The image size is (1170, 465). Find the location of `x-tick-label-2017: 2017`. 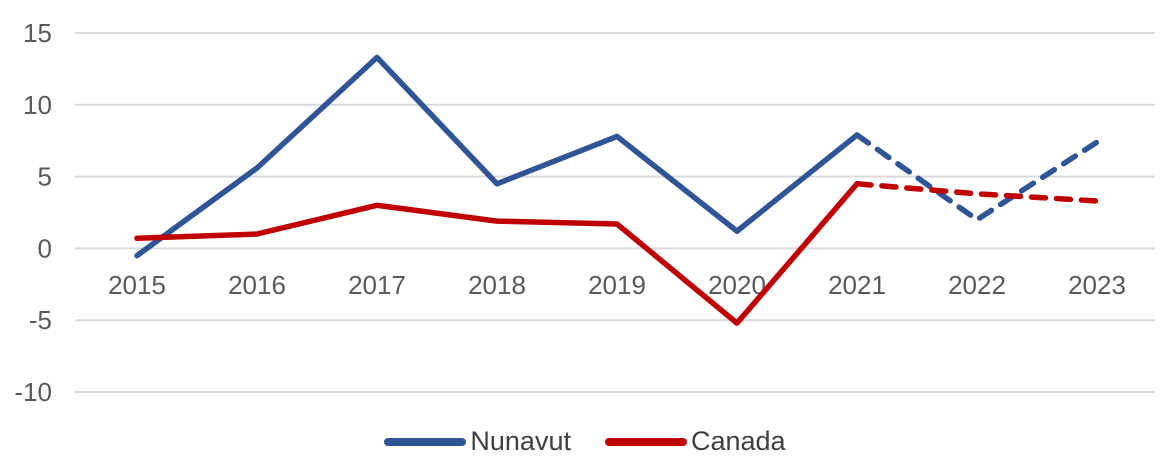

x-tick-label-2017: 2017 is located at coordinates (377, 285).